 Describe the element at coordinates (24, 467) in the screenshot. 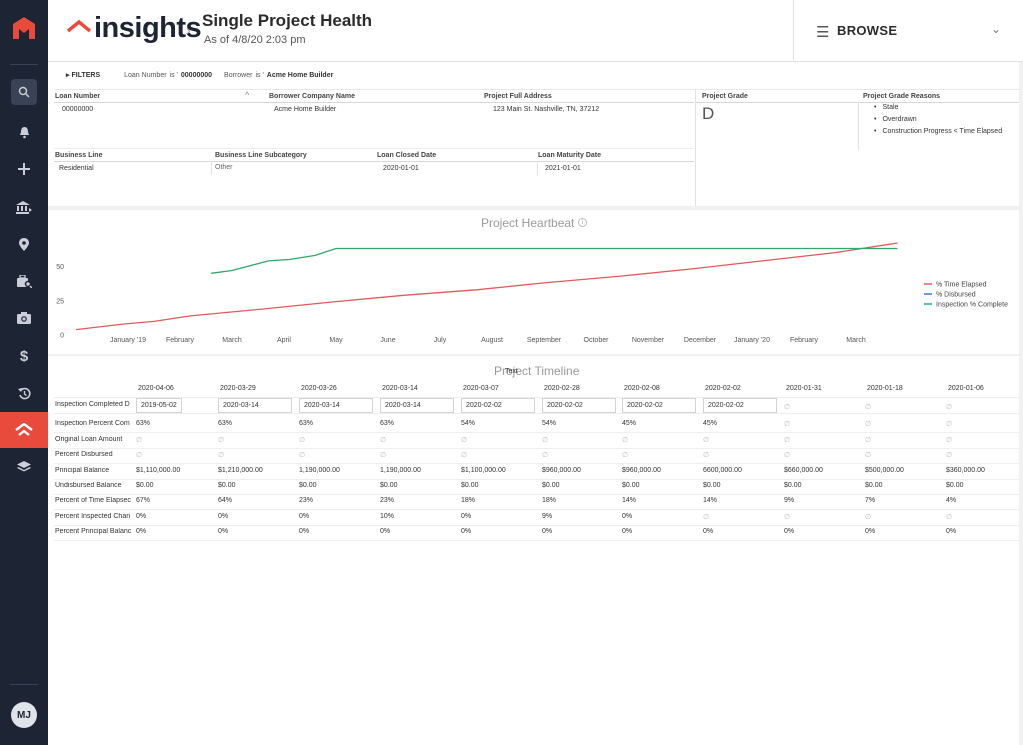

I see `layers-icon` at that location.